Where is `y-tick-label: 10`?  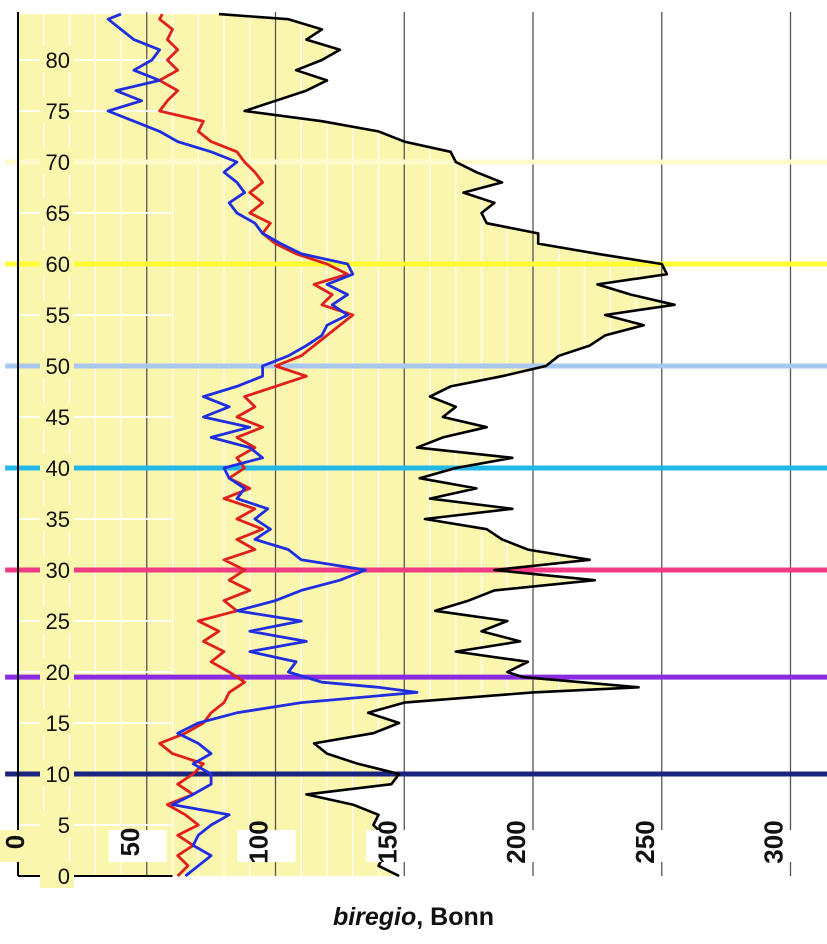 y-tick-label: 10 is located at coordinates (58, 774).